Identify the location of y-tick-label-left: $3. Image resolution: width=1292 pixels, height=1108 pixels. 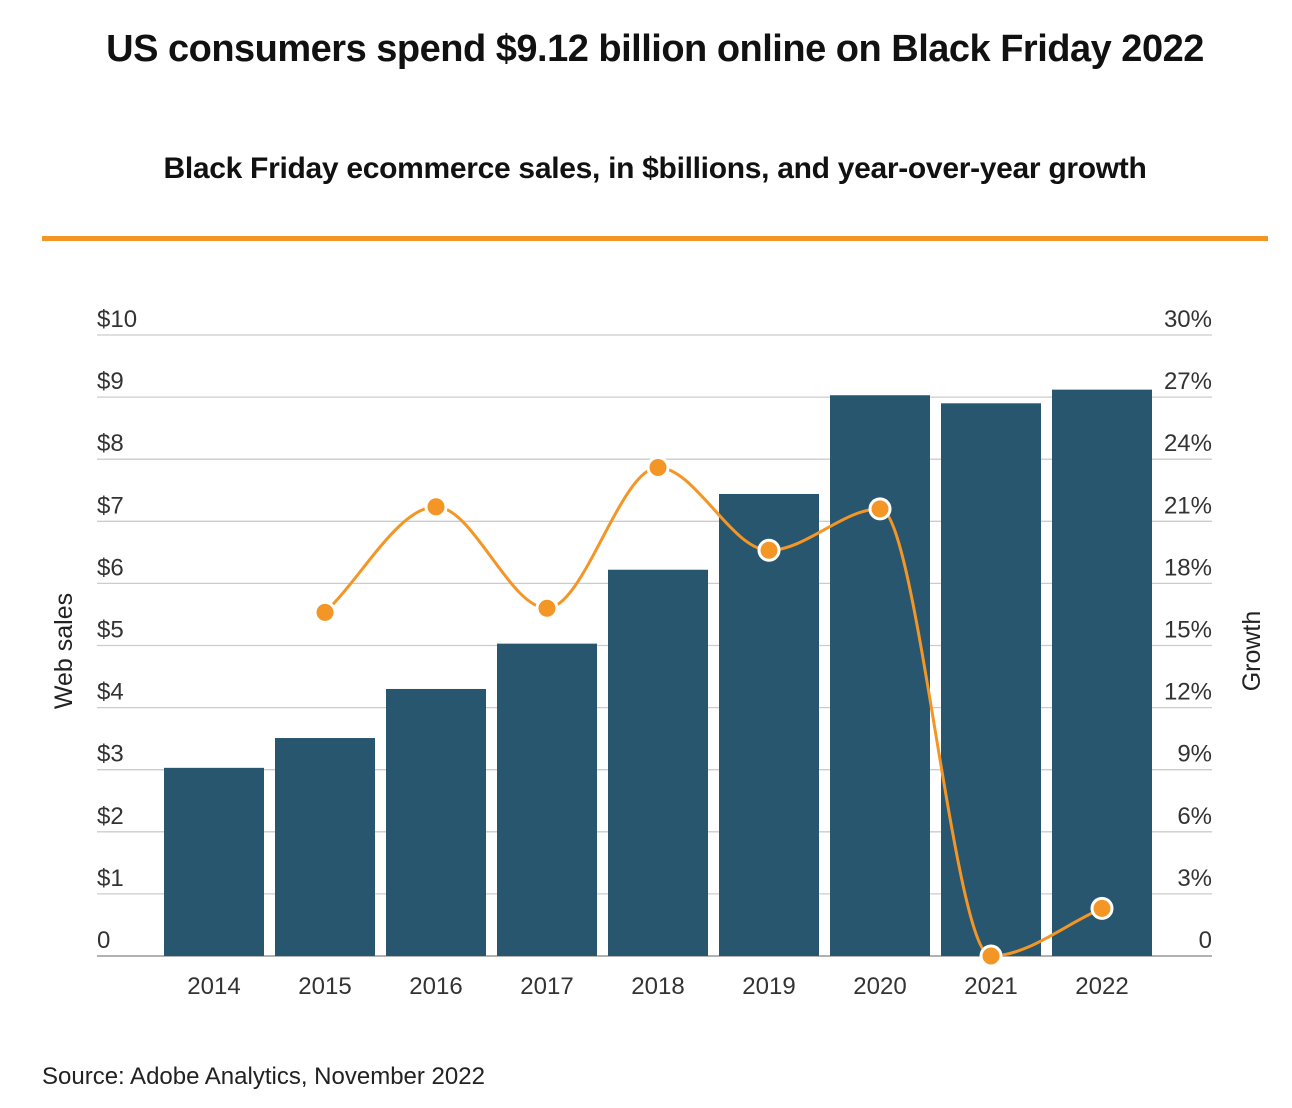
(110, 754).